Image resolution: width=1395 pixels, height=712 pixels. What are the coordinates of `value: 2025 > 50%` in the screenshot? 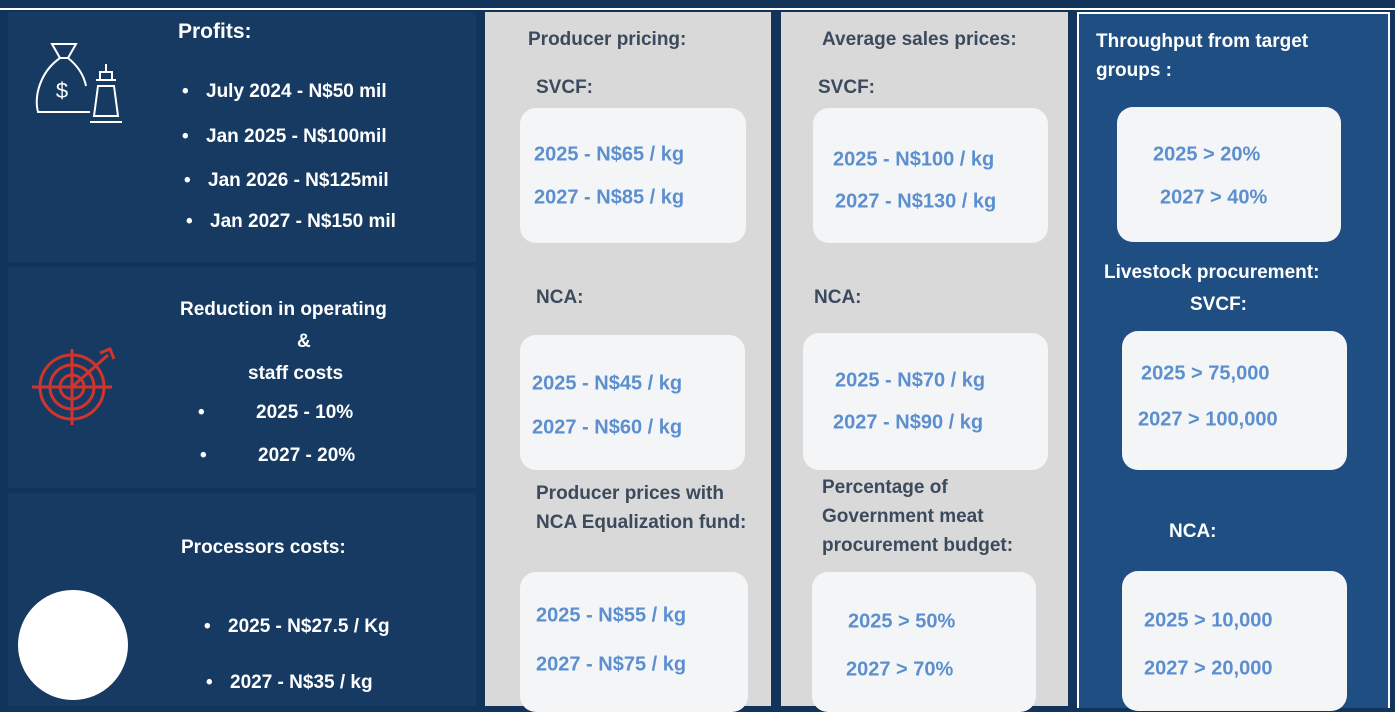 It's located at (902, 621).